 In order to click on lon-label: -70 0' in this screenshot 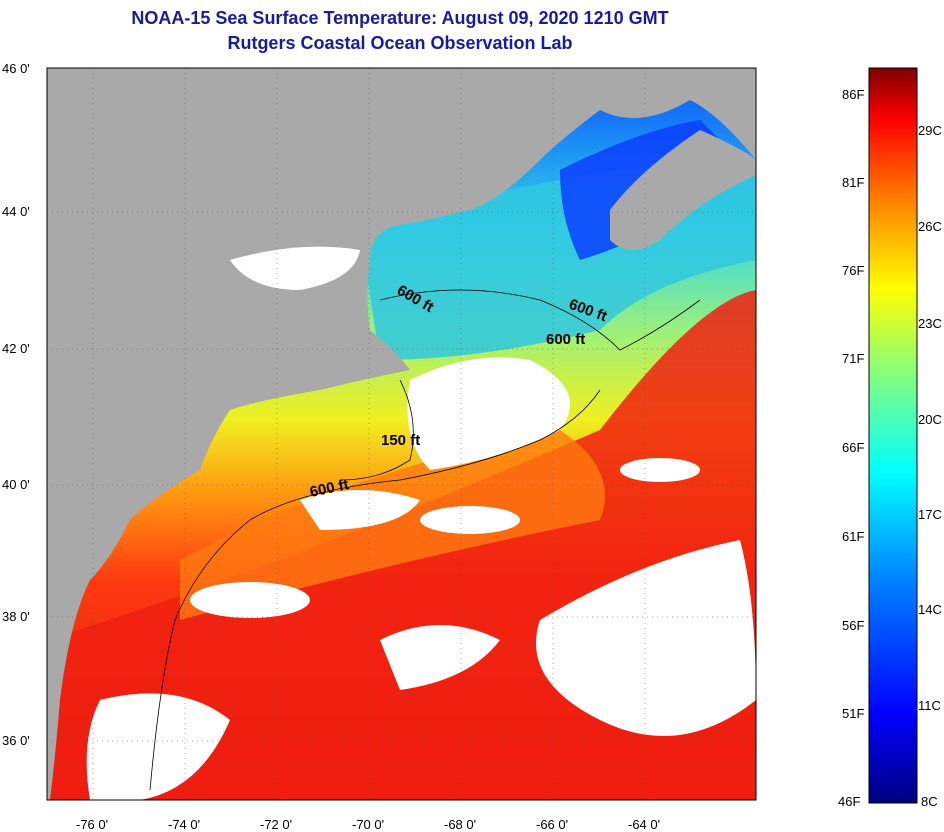, I will do `click(368, 824)`.